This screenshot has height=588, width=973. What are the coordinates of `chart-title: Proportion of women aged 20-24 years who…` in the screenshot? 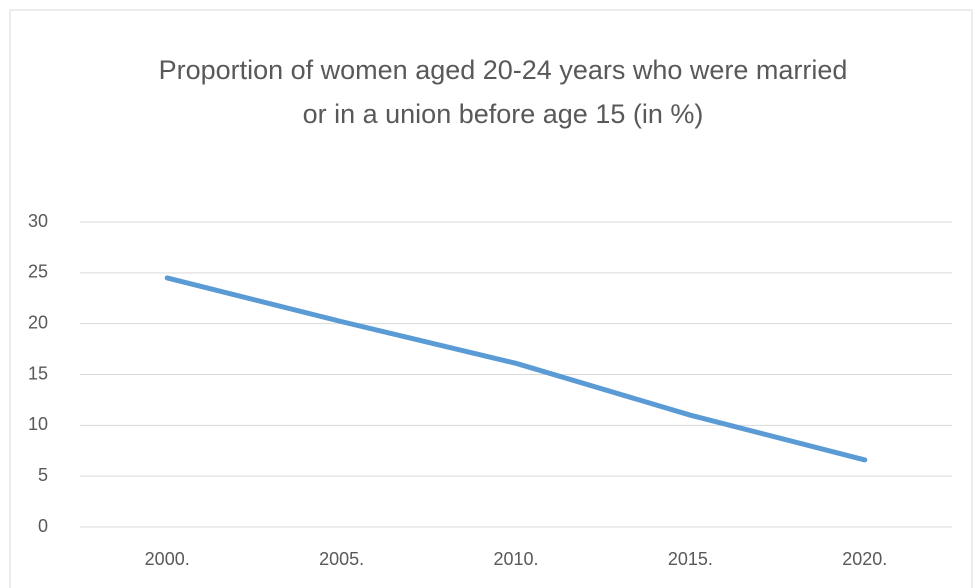 It's located at (503, 92).